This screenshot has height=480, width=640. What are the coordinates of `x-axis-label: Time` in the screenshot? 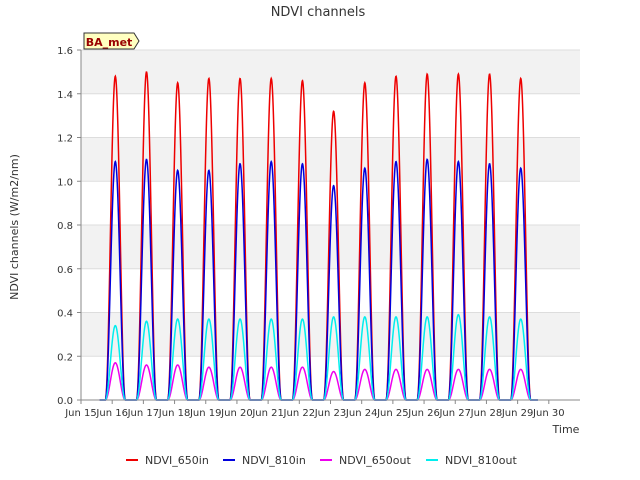 It's located at (566, 429).